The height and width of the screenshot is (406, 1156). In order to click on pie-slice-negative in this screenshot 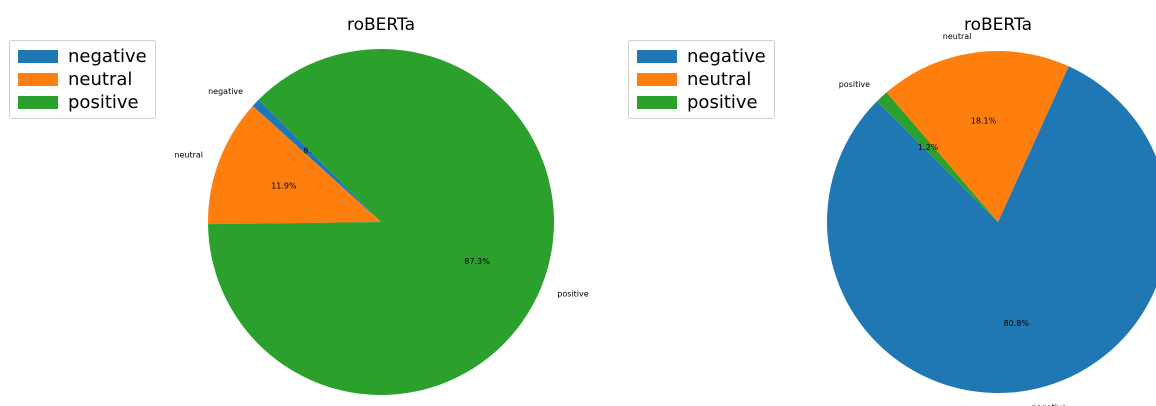, I will do `click(316, 160)`.